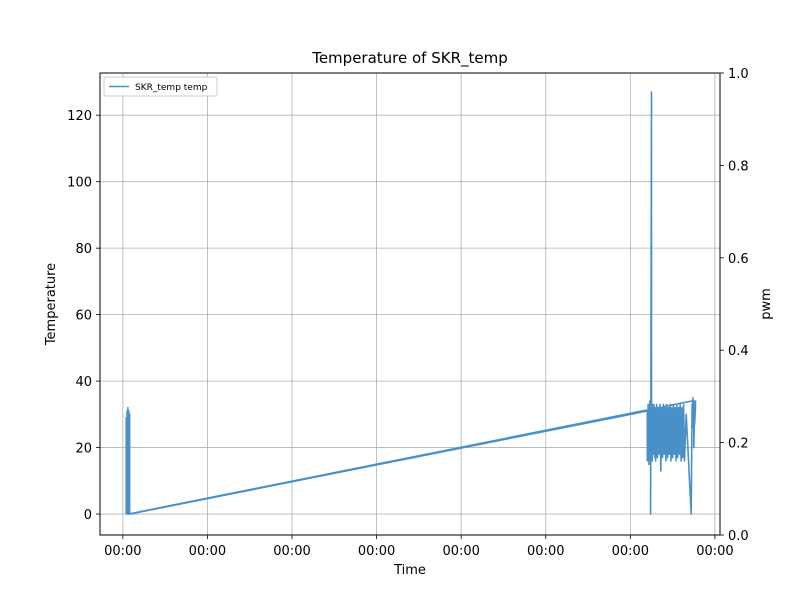 The height and width of the screenshot is (600, 800). Describe the element at coordinates (171, 88) in the screenshot. I see `legend-label: SKR_temp temp` at that location.